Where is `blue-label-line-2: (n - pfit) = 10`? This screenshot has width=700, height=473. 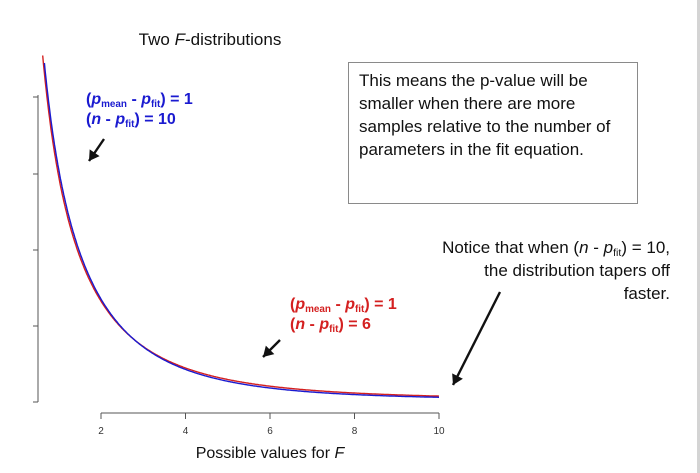
blue-label-line-2: (n - pfit) = 10 is located at coordinates (131, 120).